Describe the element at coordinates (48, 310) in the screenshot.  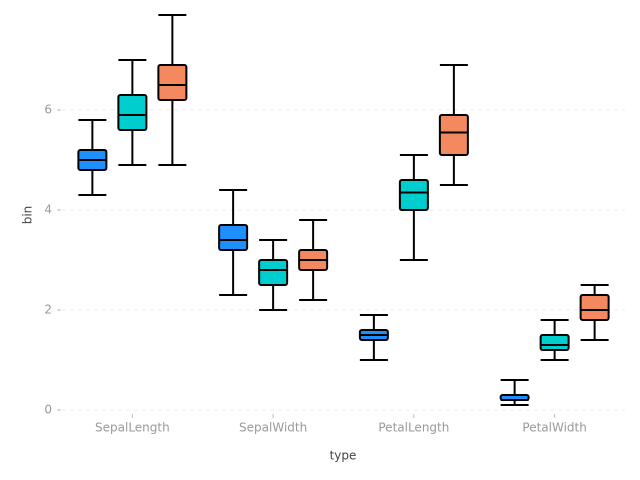
I see `y-tick-label: 2` at that location.